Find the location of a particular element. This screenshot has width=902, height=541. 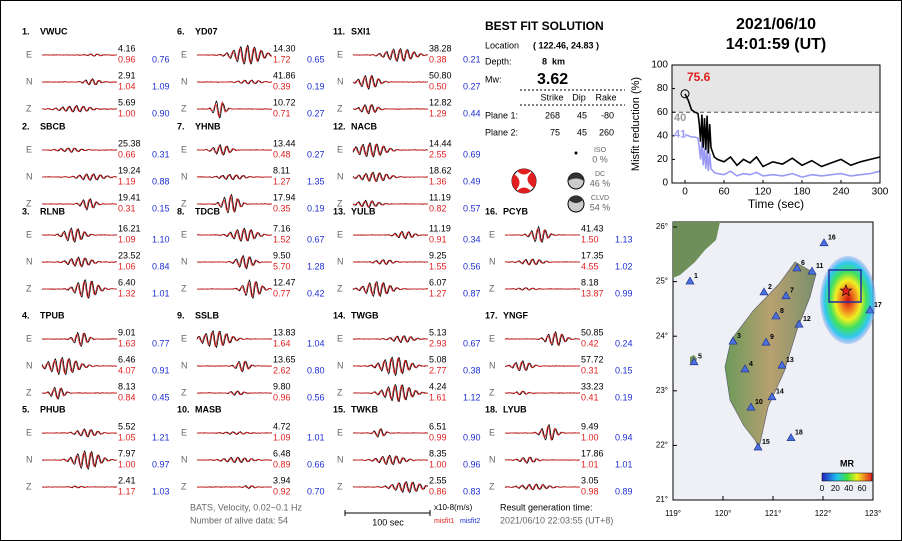

misfit1: 5.70 is located at coordinates (282, 266).